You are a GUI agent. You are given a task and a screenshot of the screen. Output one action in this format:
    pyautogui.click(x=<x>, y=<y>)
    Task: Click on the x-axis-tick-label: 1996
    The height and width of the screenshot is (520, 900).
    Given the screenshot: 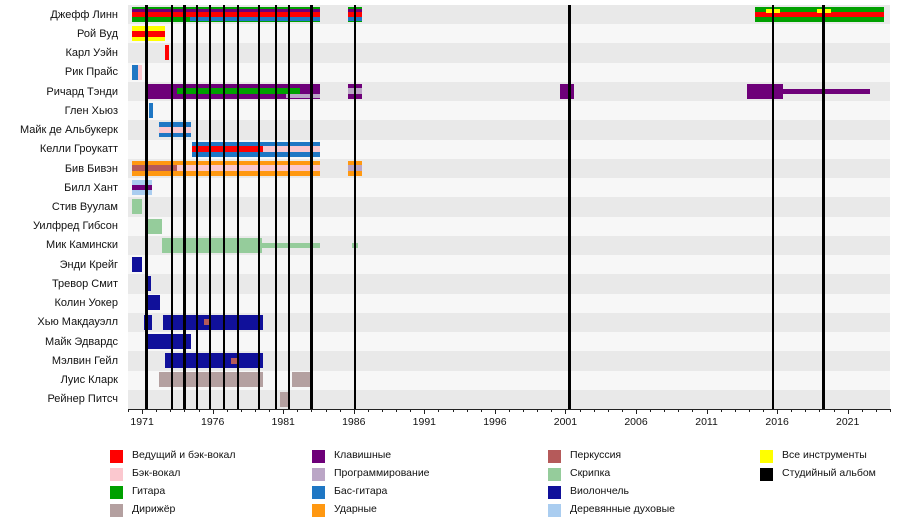 What is the action you would take?
    pyautogui.click(x=495, y=422)
    